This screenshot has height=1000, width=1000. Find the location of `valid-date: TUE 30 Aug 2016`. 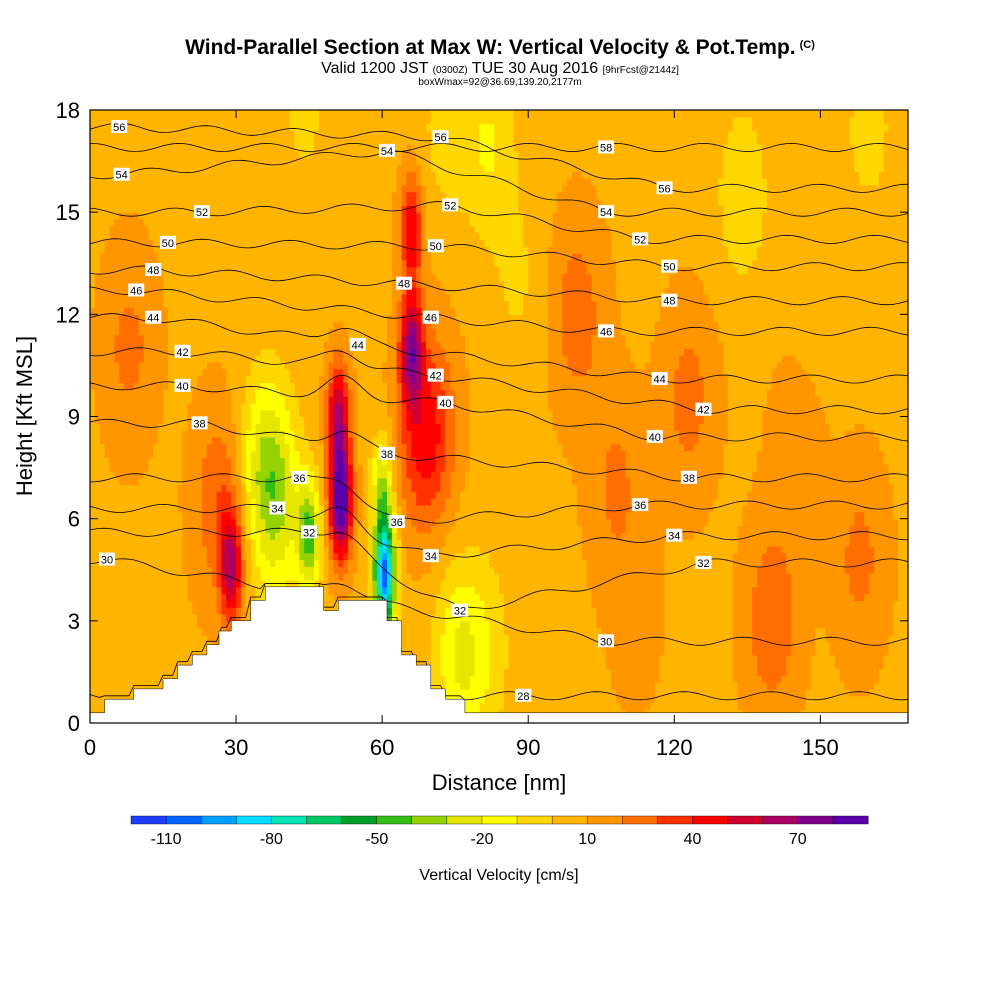

valid-date: TUE 30 Aug 2016 is located at coordinates (535, 68).